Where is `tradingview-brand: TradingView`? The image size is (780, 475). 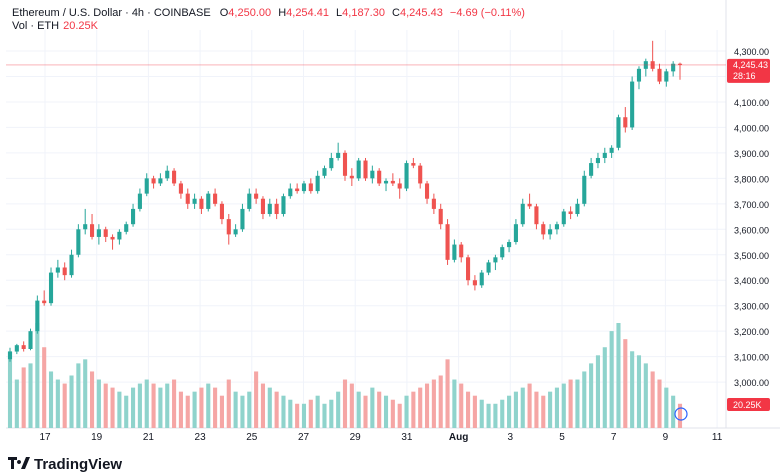
tradingview-brand: TradingView is located at coordinates (65, 464).